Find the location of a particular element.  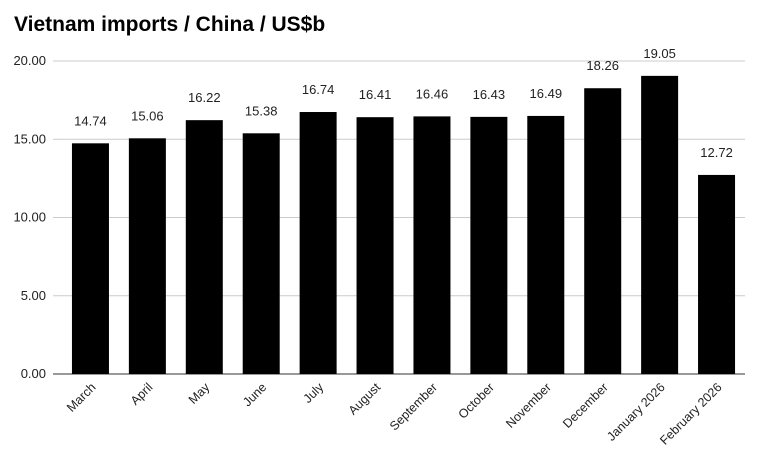

x-tick-label: June is located at coordinates (254, 394).